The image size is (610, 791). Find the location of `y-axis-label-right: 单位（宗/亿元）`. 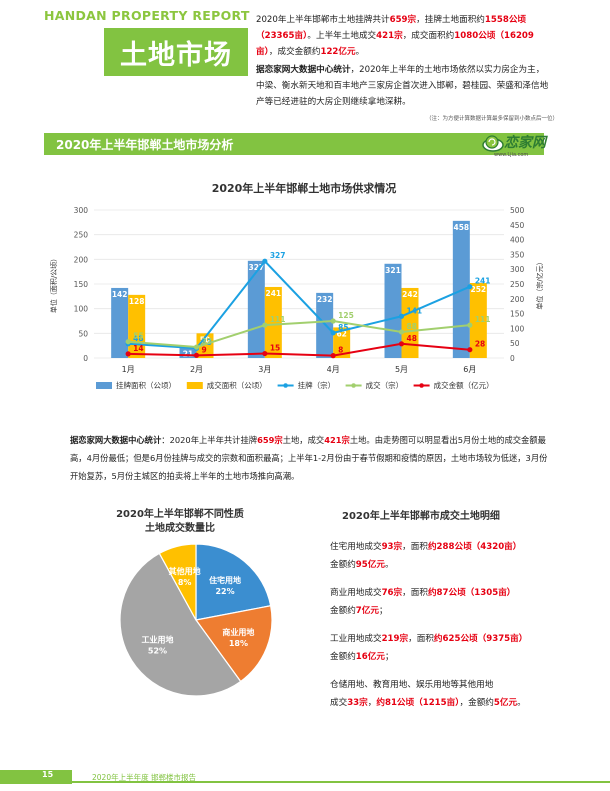

y-axis-label-right: 单位（宗/亿元） is located at coordinates (539, 283).